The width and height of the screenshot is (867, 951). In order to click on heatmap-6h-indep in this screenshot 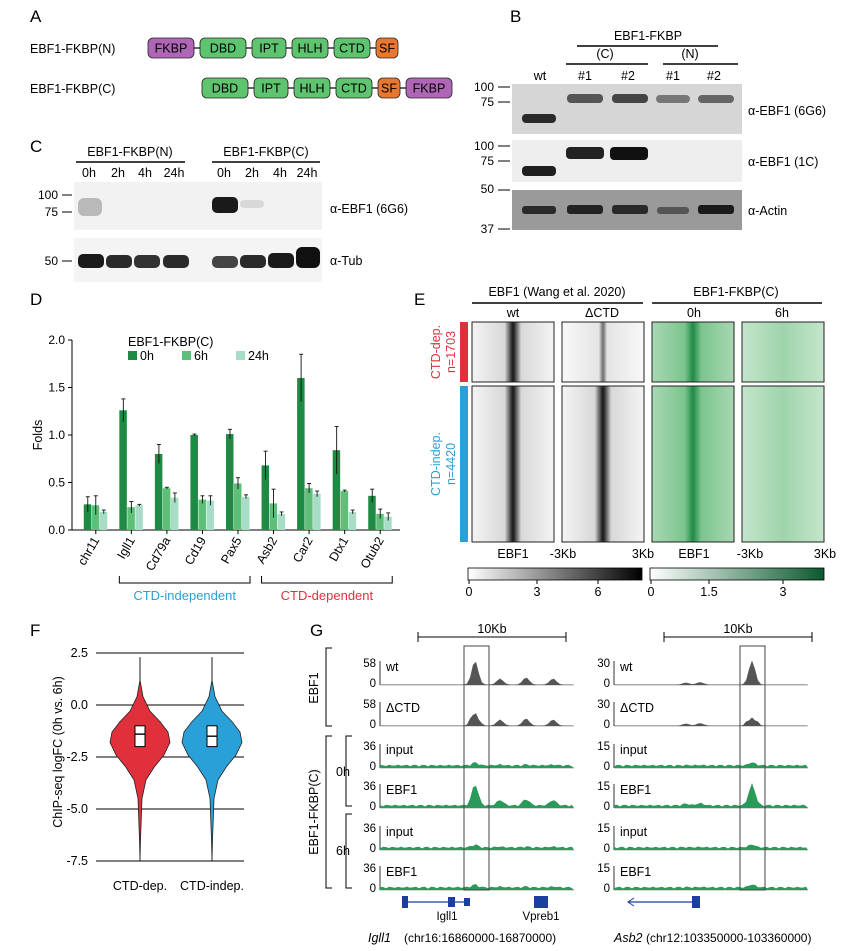, I will do `click(783, 464)`.